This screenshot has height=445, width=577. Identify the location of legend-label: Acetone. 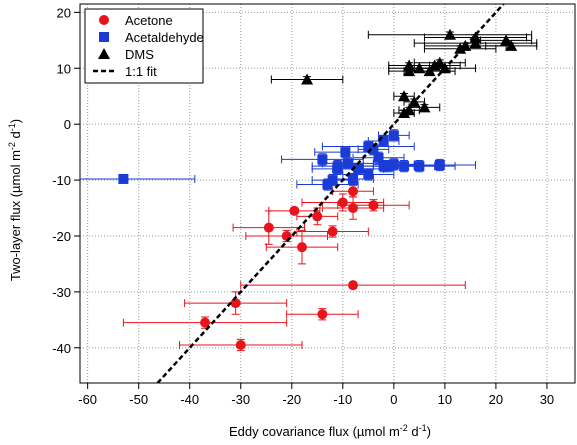
(149, 20).